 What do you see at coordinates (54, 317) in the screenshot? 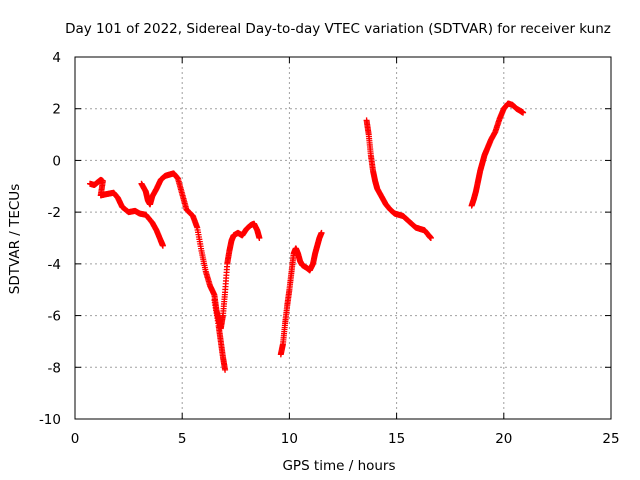
I see `y-tick-label: -6` at bounding box center [54, 317].